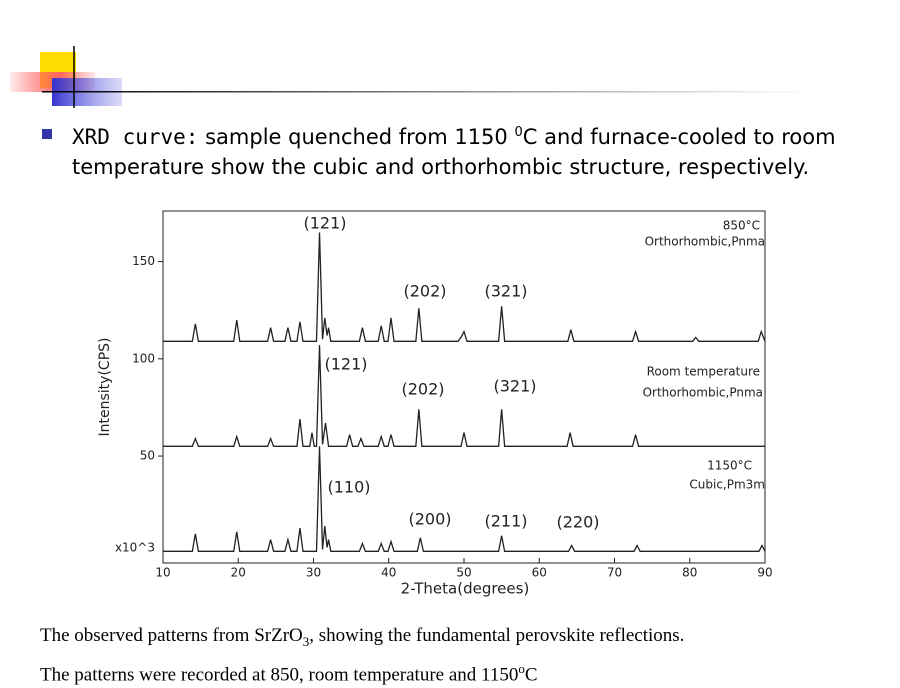  What do you see at coordinates (162, 573) in the screenshot?
I see `x-tick-label: 10` at bounding box center [162, 573].